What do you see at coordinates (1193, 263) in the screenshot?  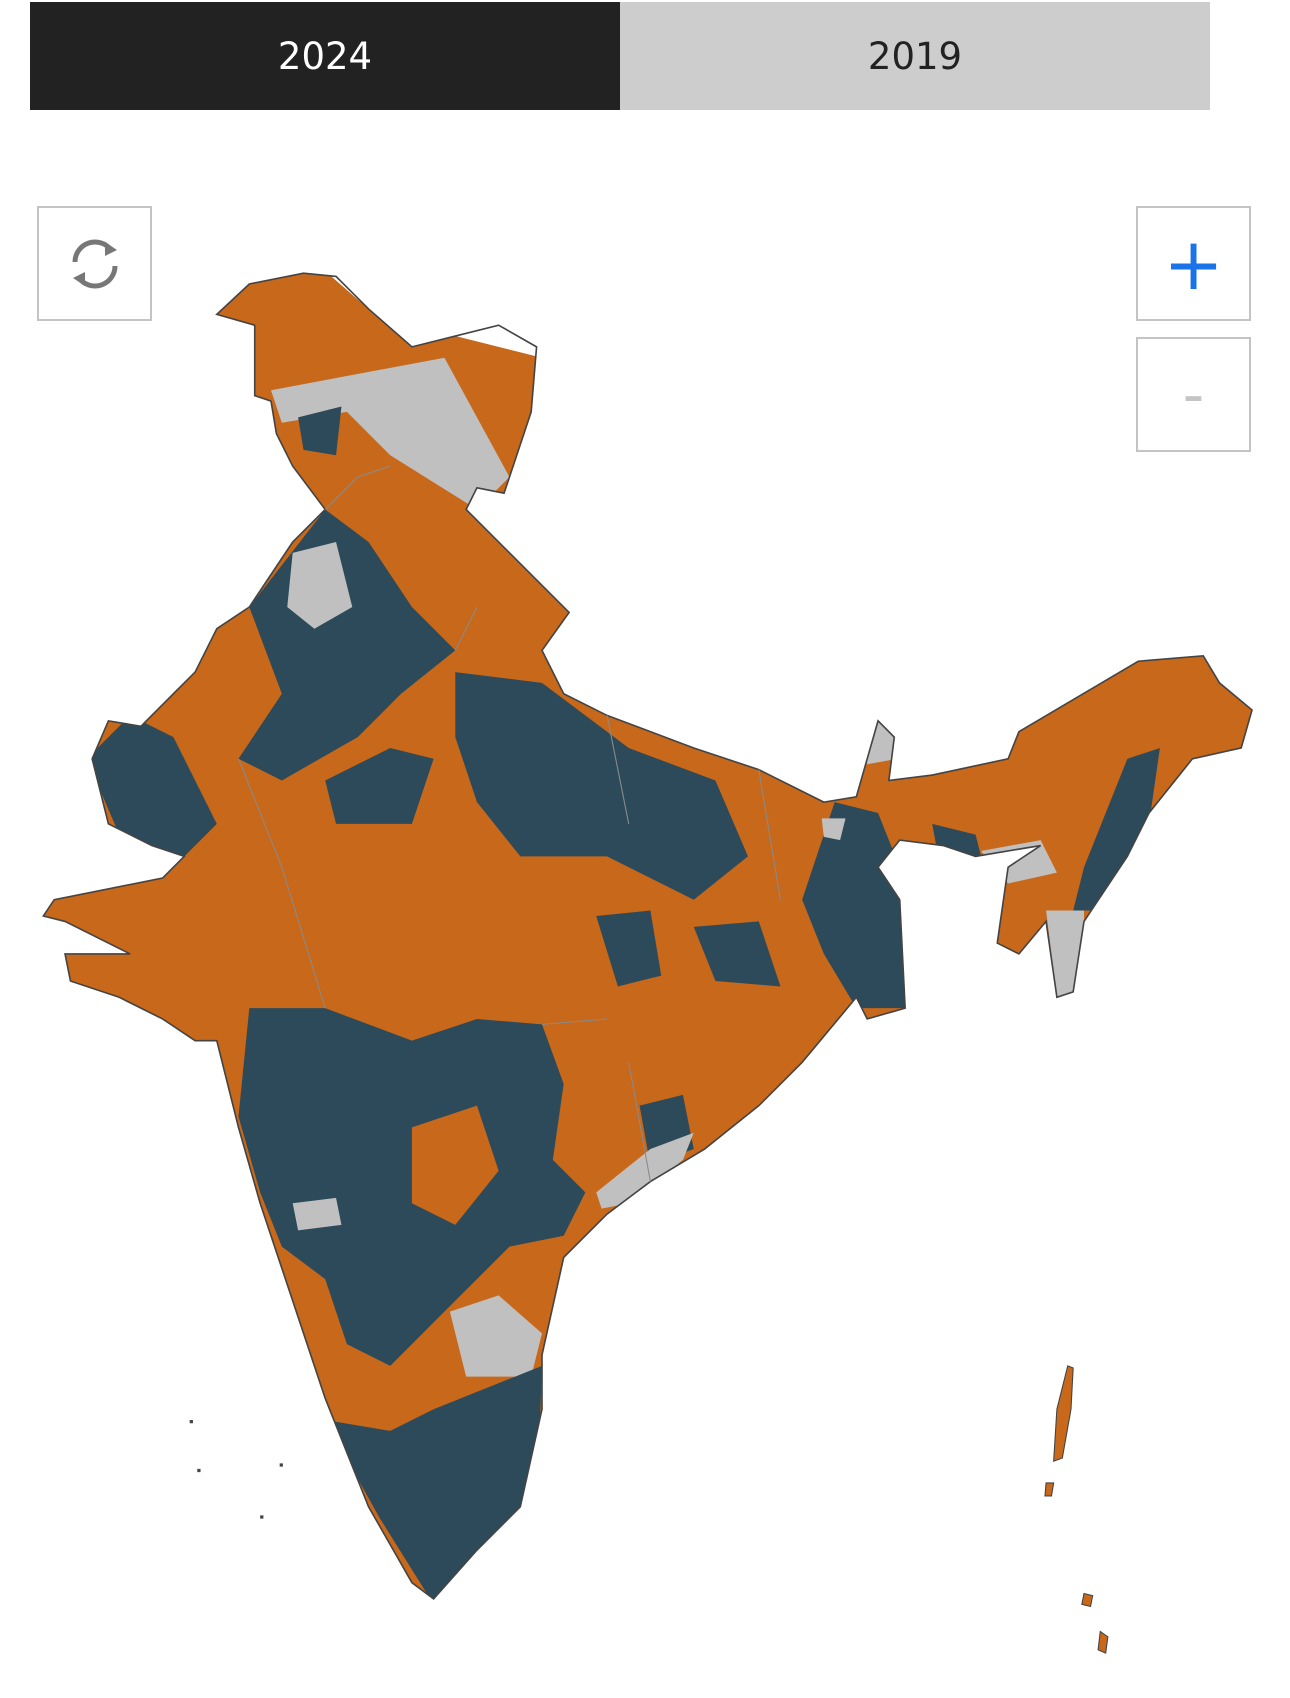 I see `zoom-in-button: +` at bounding box center [1193, 263].